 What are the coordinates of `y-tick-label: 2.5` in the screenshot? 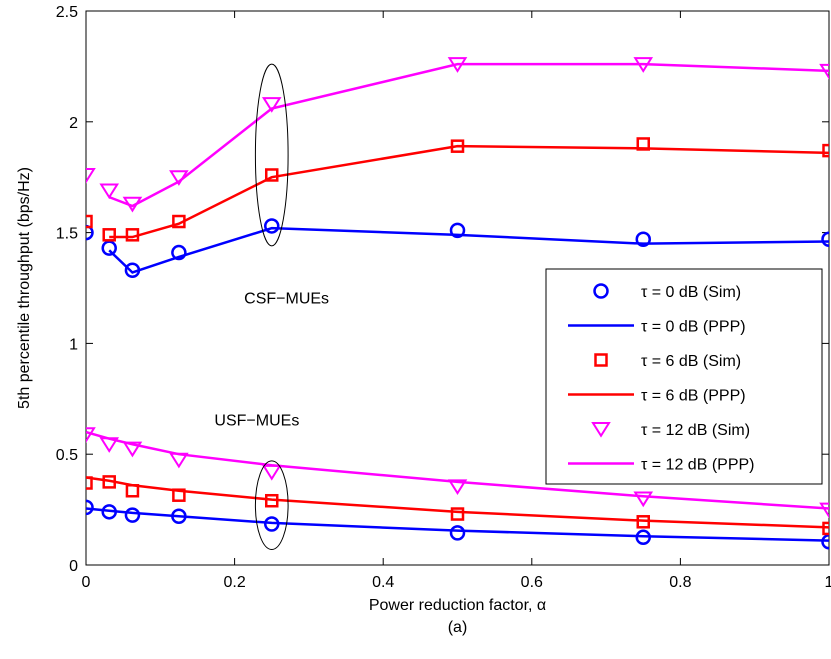 It's located at (67, 12).